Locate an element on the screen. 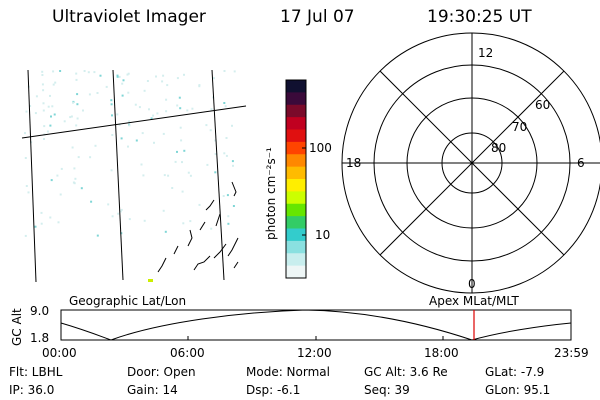  date-label: 17 Jul 07 is located at coordinates (317, 17).